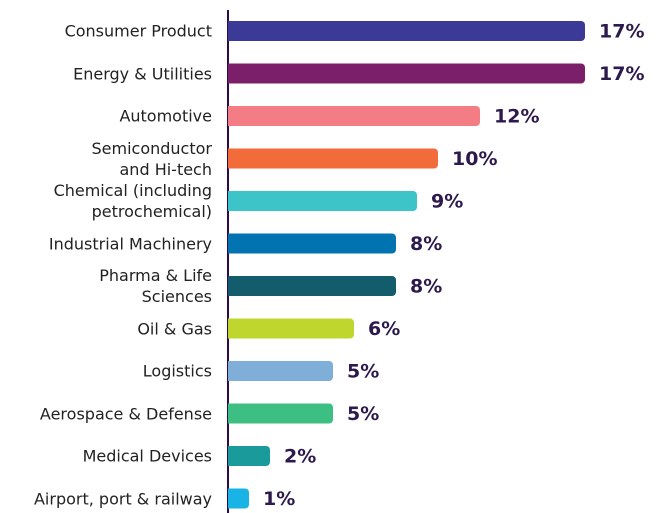 This screenshot has height=513, width=665. Describe the element at coordinates (147, 456) in the screenshot. I see `category-label: Medical Devices` at that location.